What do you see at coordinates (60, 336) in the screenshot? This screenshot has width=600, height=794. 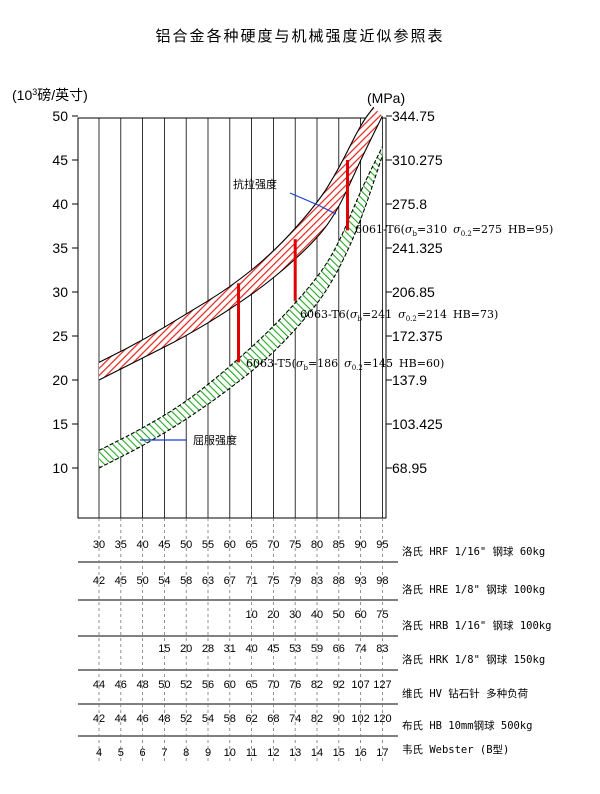 I see `left-tick-label: 25` at bounding box center [60, 336].